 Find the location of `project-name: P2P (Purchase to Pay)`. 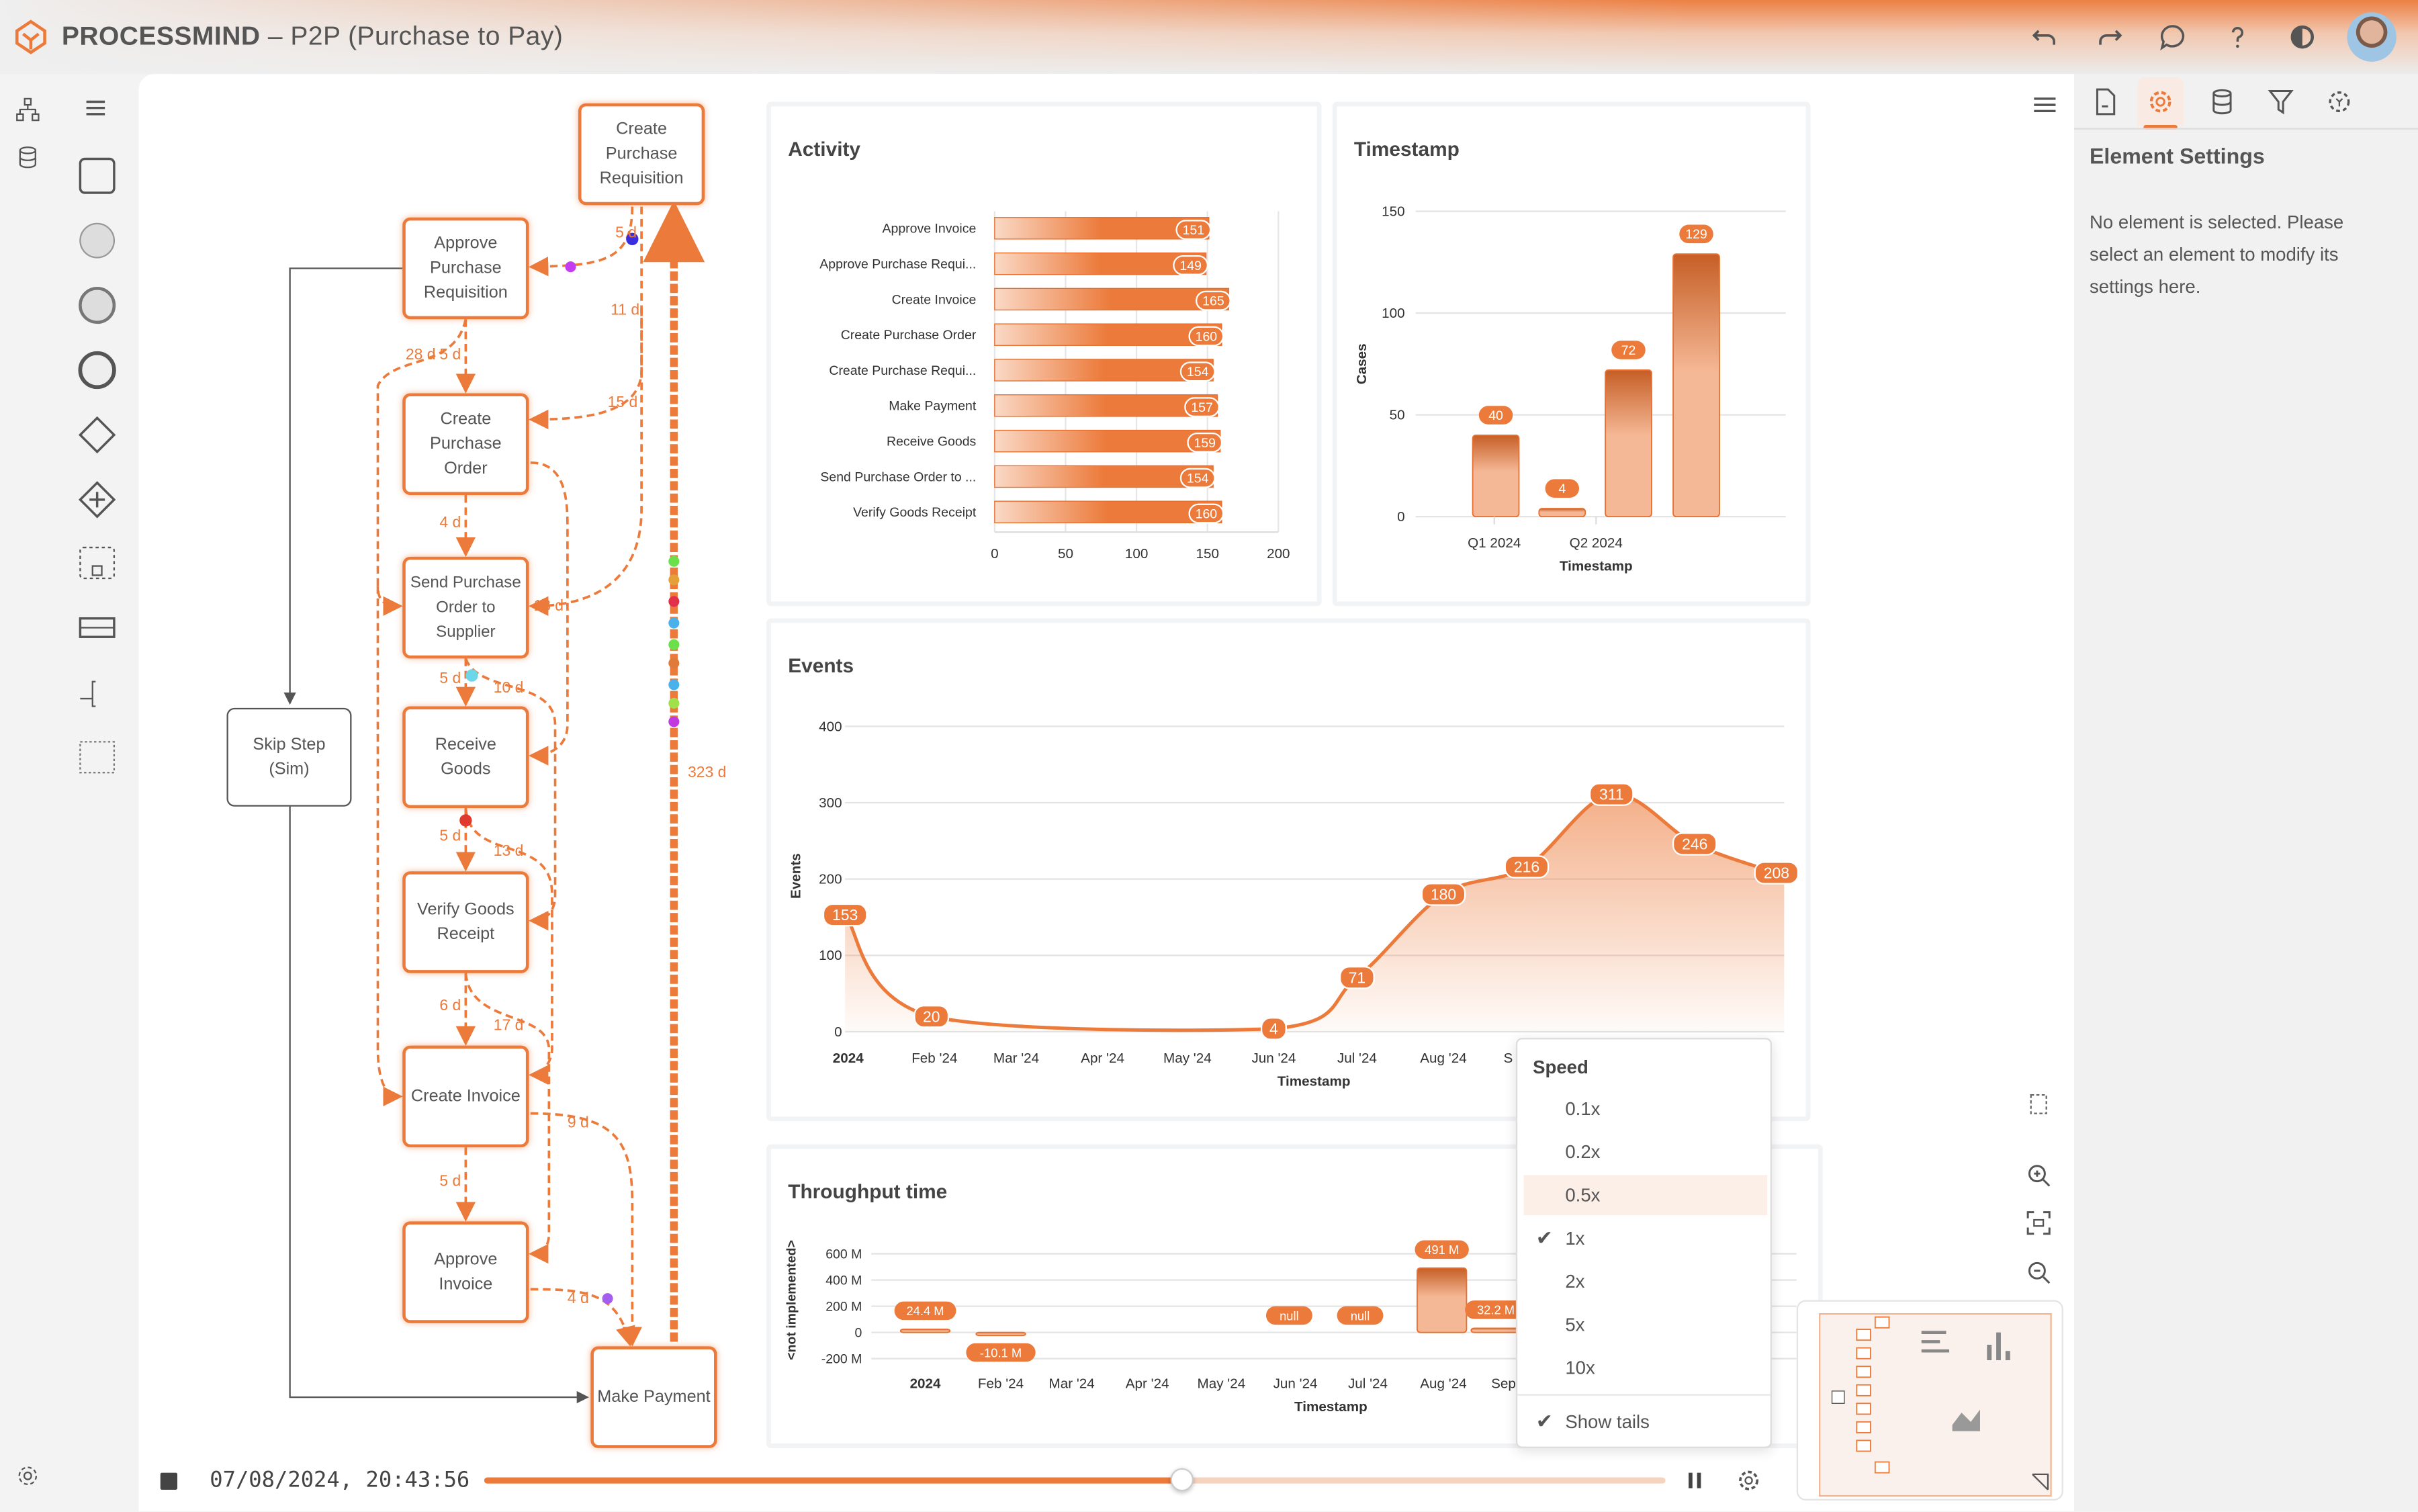

project-name: P2P (Purchase to Pay) is located at coordinates (427, 36).